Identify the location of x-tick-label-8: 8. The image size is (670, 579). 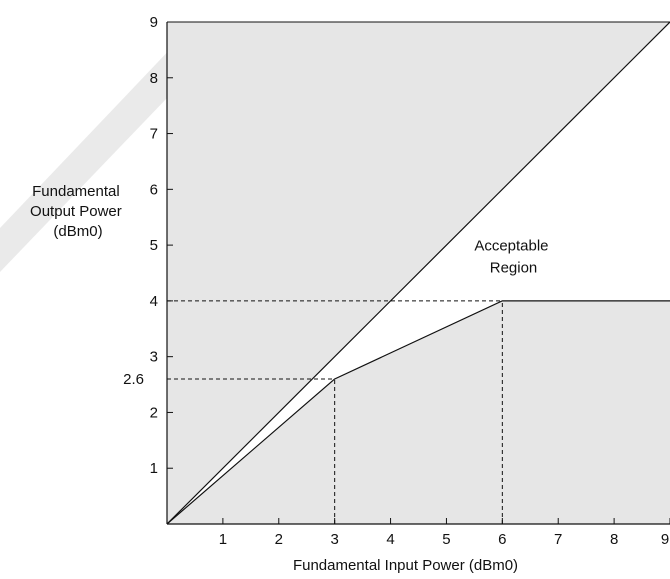
(614, 539).